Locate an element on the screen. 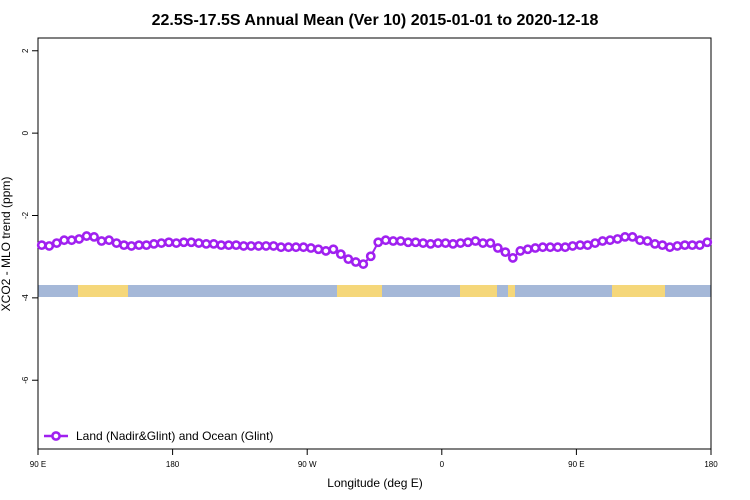 The image size is (750, 500). legend-label: Land (Nadir&Glint) and Ocean (Glint) is located at coordinates (174, 436).